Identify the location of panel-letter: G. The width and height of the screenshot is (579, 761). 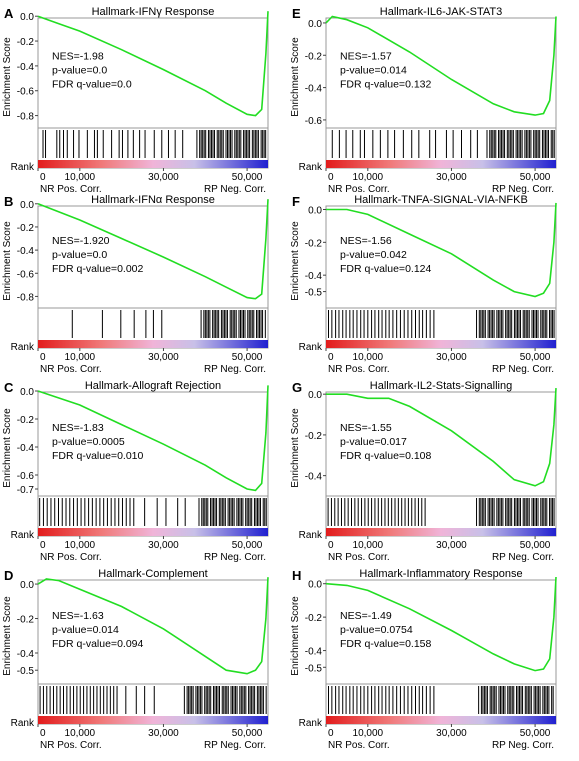
(297, 387).